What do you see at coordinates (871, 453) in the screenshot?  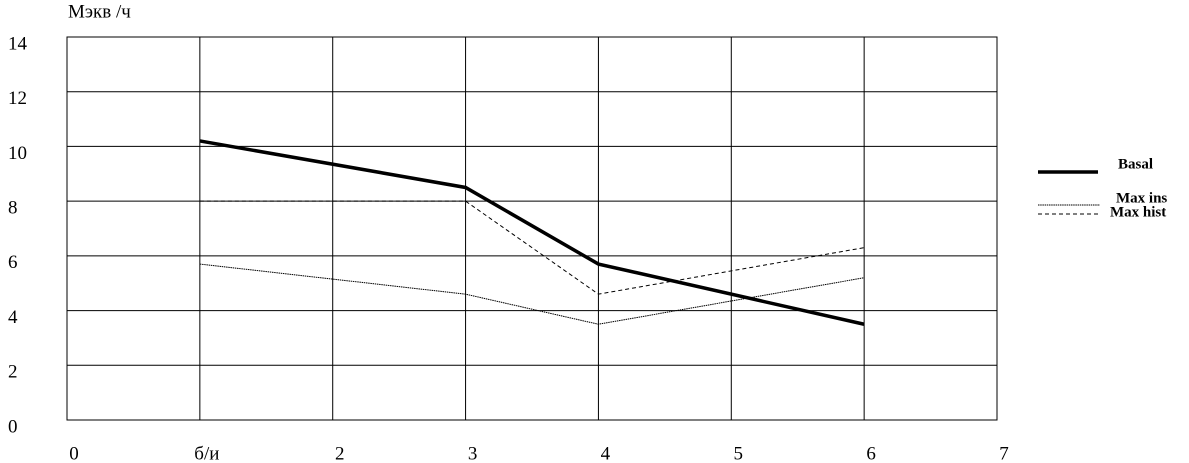 I see `x-tick-label: 6` at bounding box center [871, 453].